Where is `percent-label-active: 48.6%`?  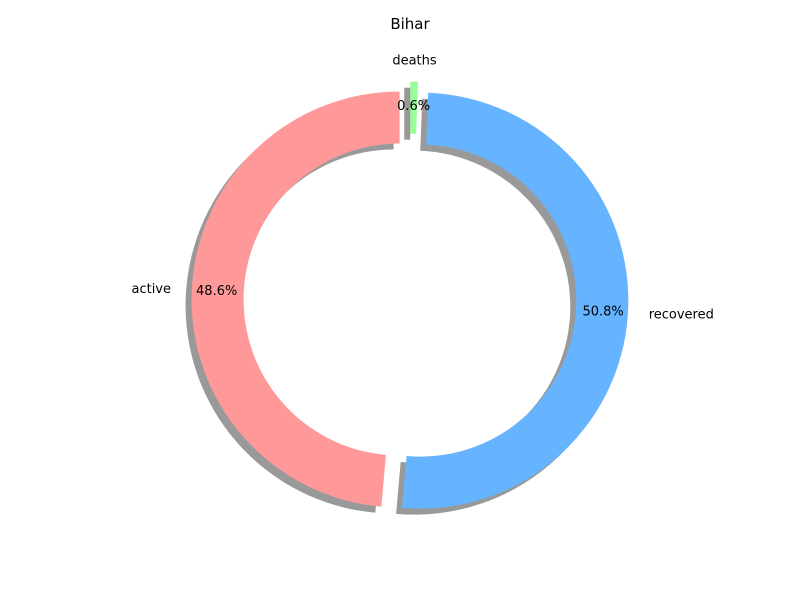 percent-label-active: 48.6% is located at coordinates (216, 291).